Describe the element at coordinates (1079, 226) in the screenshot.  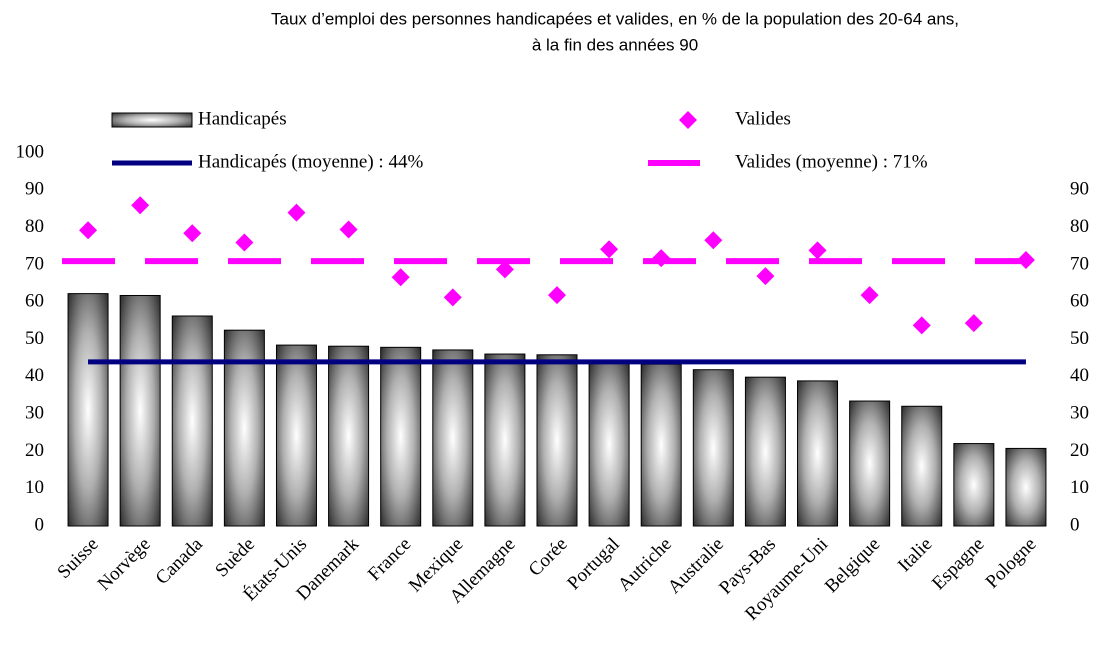
I see `y2-tick-label: 80` at that location.